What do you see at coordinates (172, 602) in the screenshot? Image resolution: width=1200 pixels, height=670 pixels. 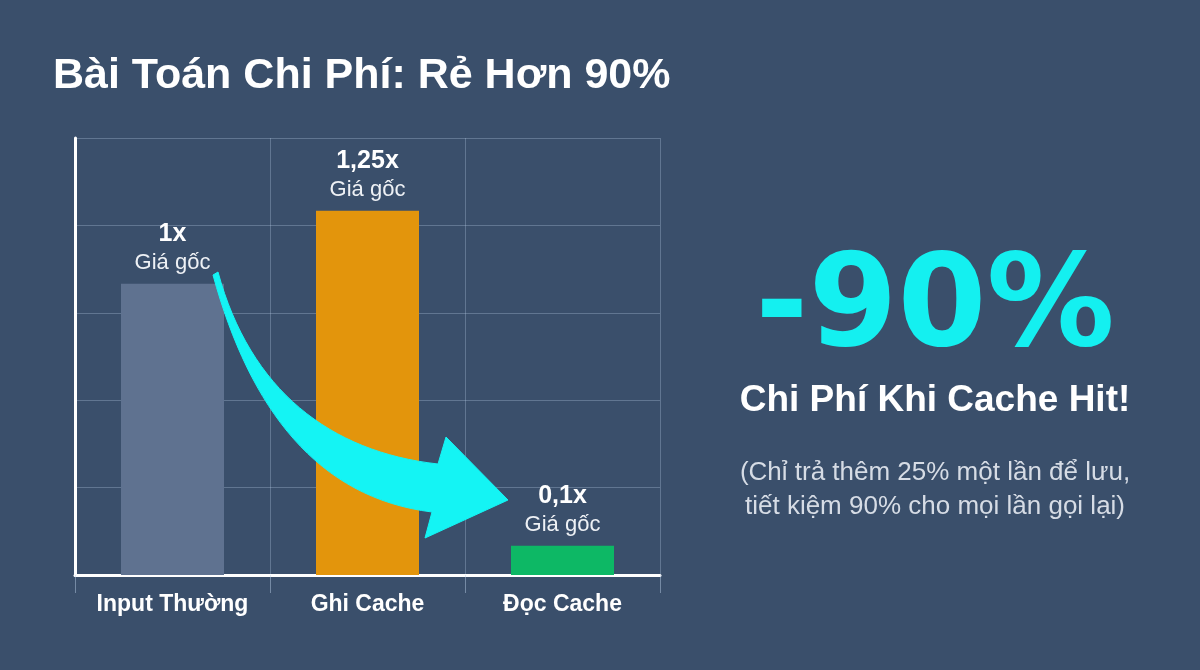 I see `x-tick-label: Input Thường` at bounding box center [172, 602].